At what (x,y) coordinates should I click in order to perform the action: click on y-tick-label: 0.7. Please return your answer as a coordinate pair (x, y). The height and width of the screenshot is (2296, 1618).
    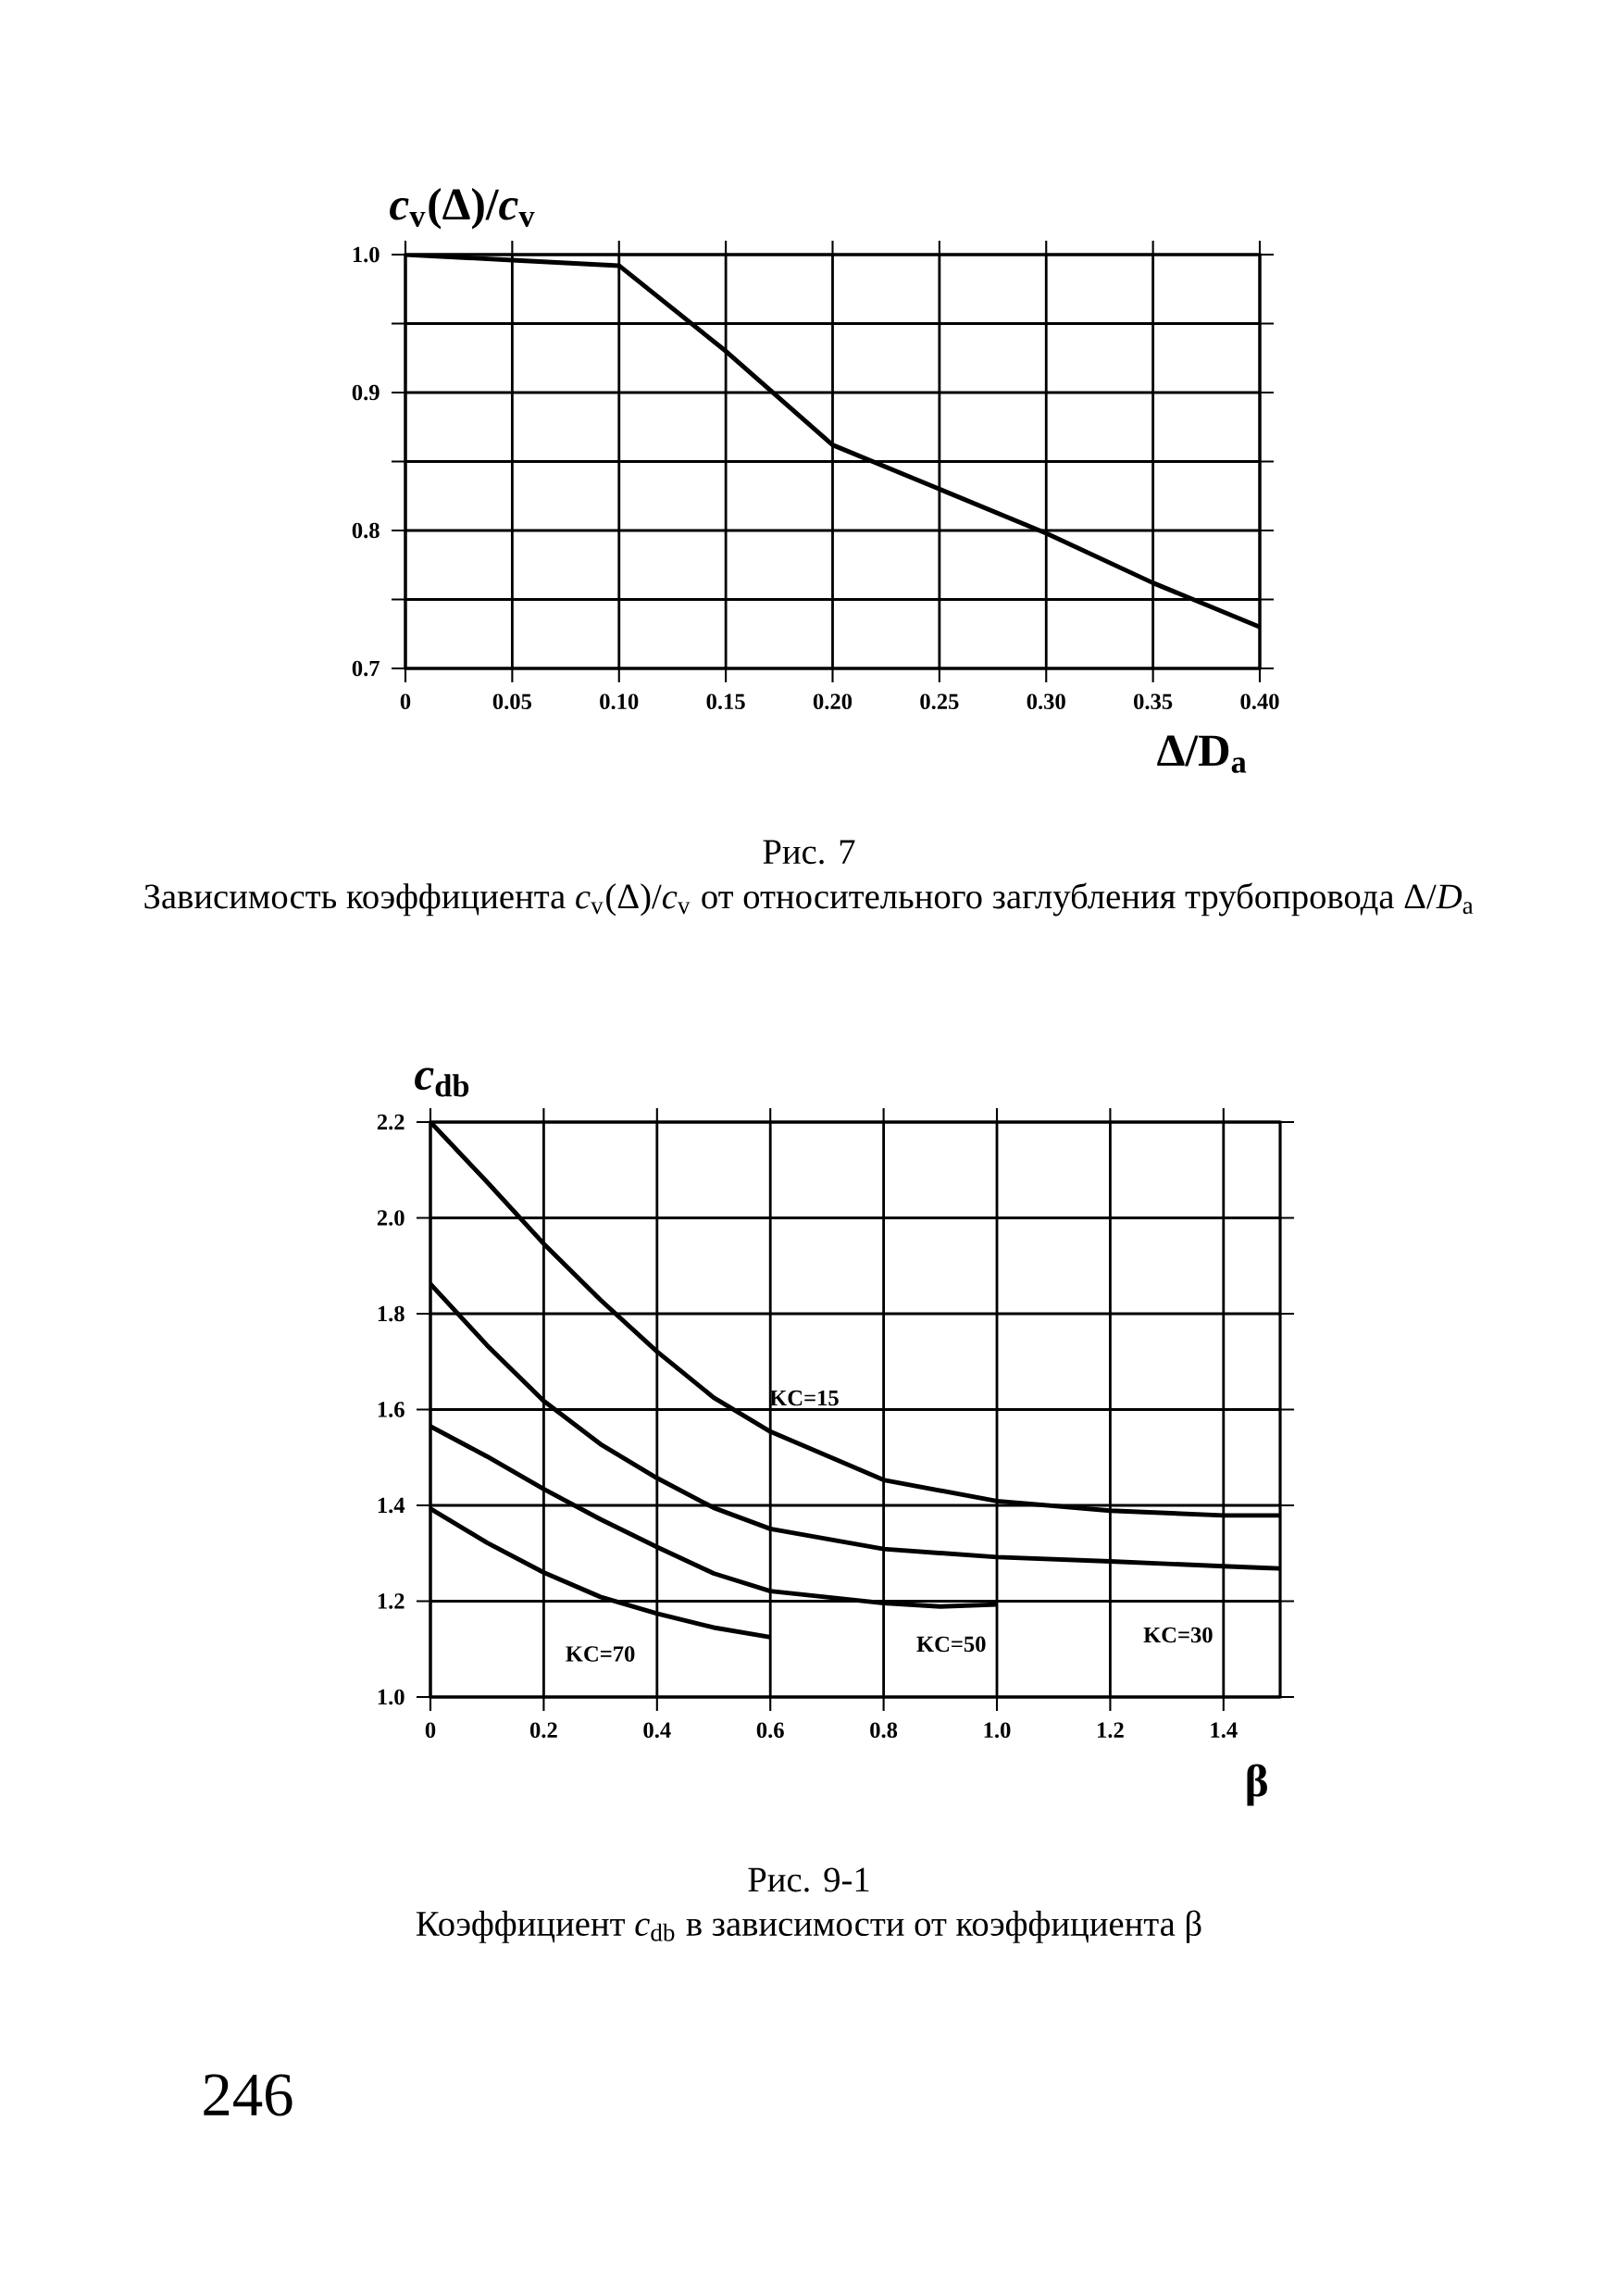
    Looking at the image, I should click on (366, 668).